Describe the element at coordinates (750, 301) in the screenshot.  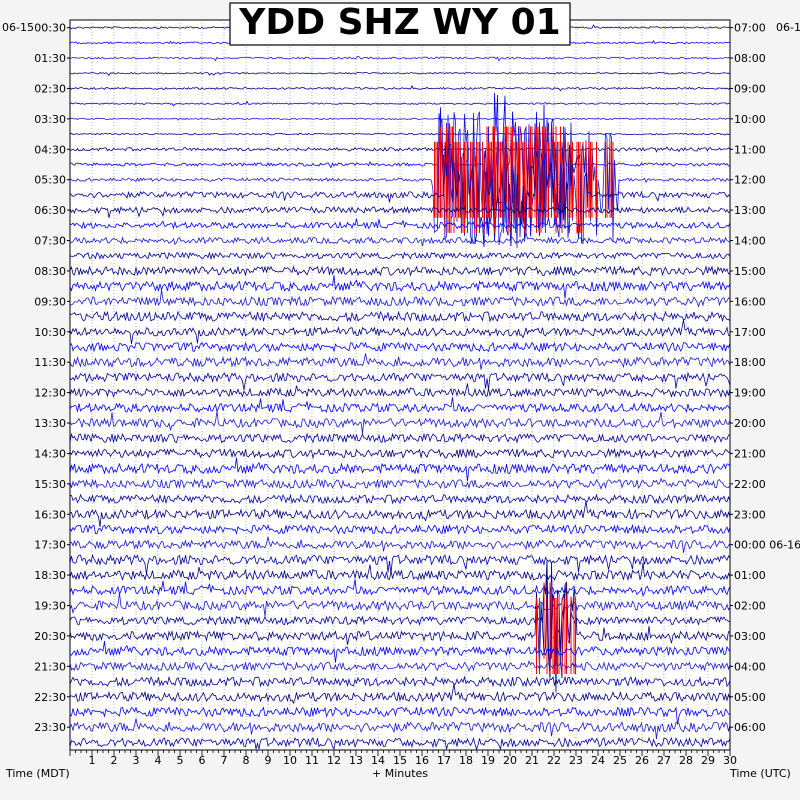
I see `right-hour-label: 16:00` at that location.